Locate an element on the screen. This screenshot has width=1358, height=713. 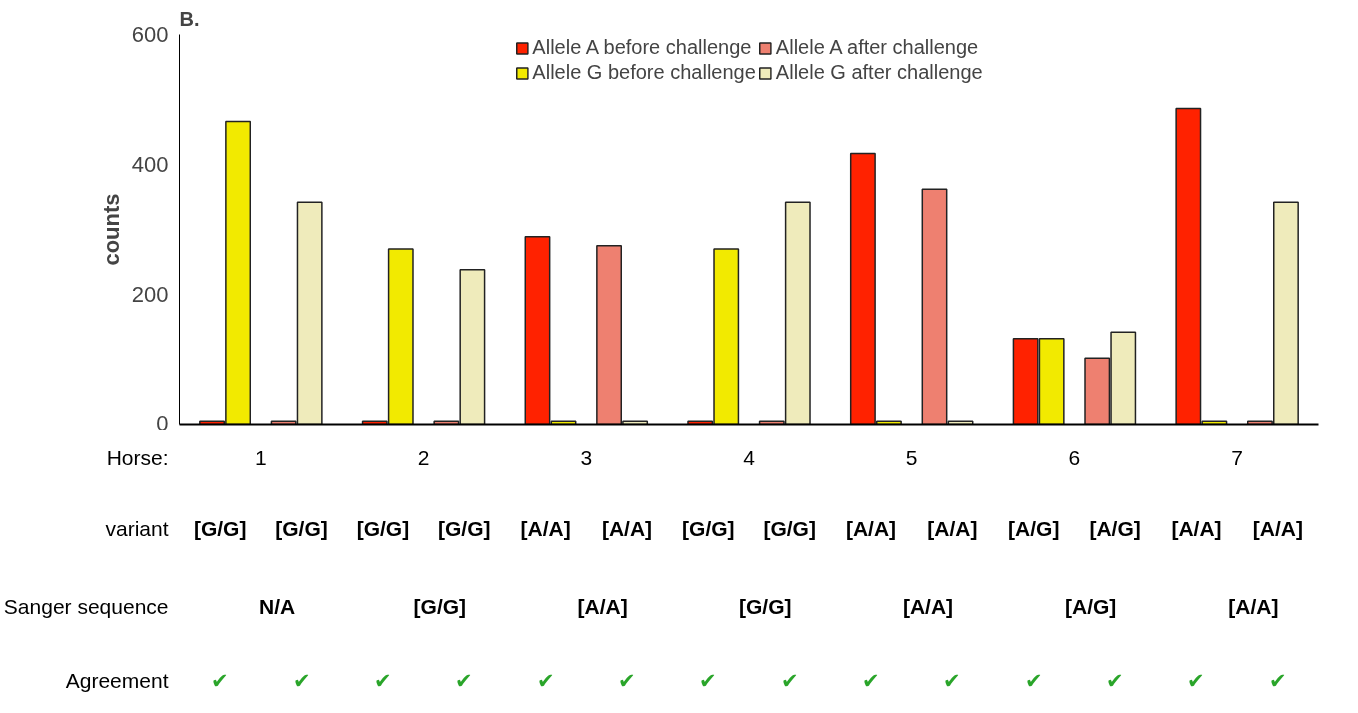
x-tick-label: 5 is located at coordinates (911, 457).